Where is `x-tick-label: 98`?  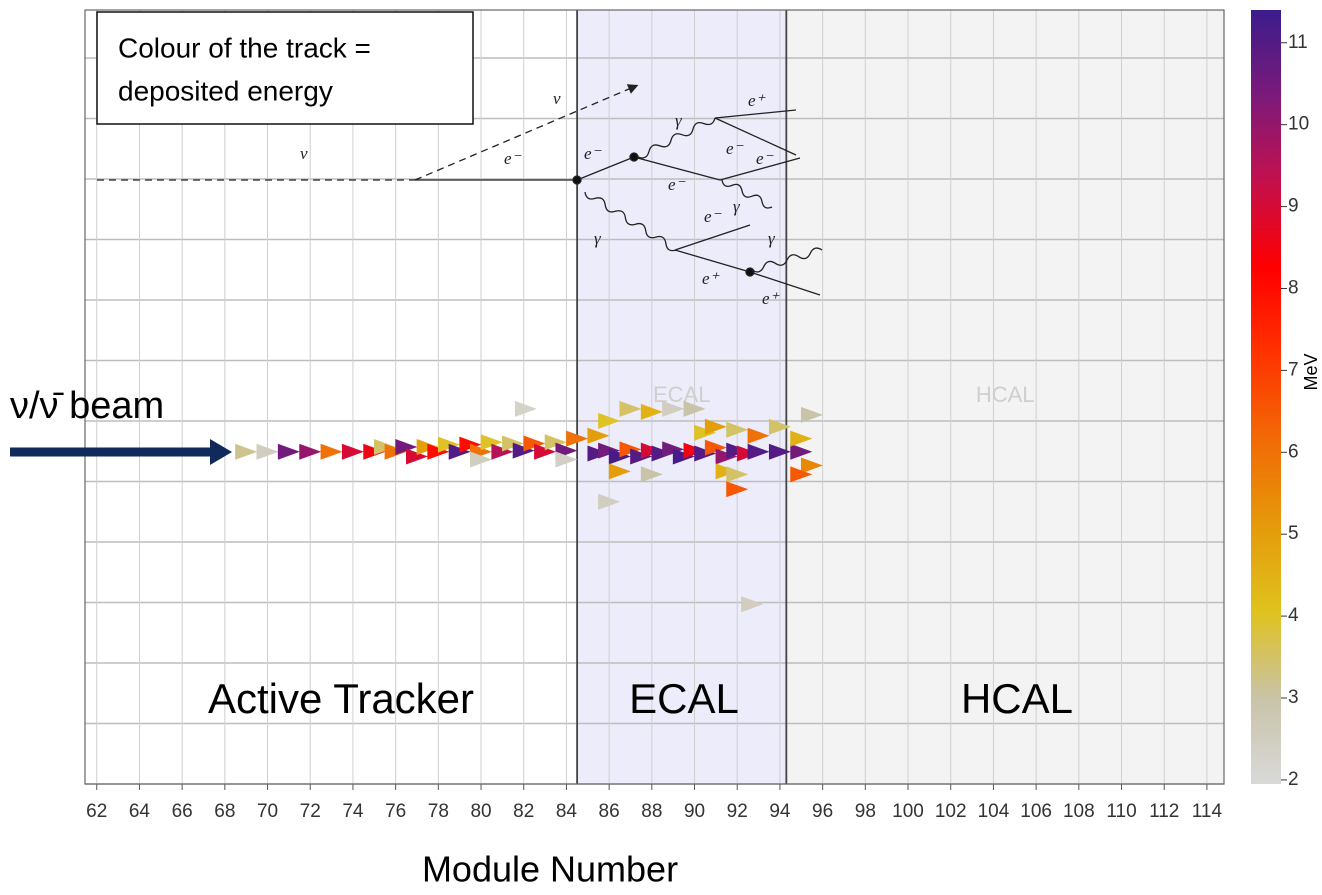
x-tick-label: 98 is located at coordinates (865, 811).